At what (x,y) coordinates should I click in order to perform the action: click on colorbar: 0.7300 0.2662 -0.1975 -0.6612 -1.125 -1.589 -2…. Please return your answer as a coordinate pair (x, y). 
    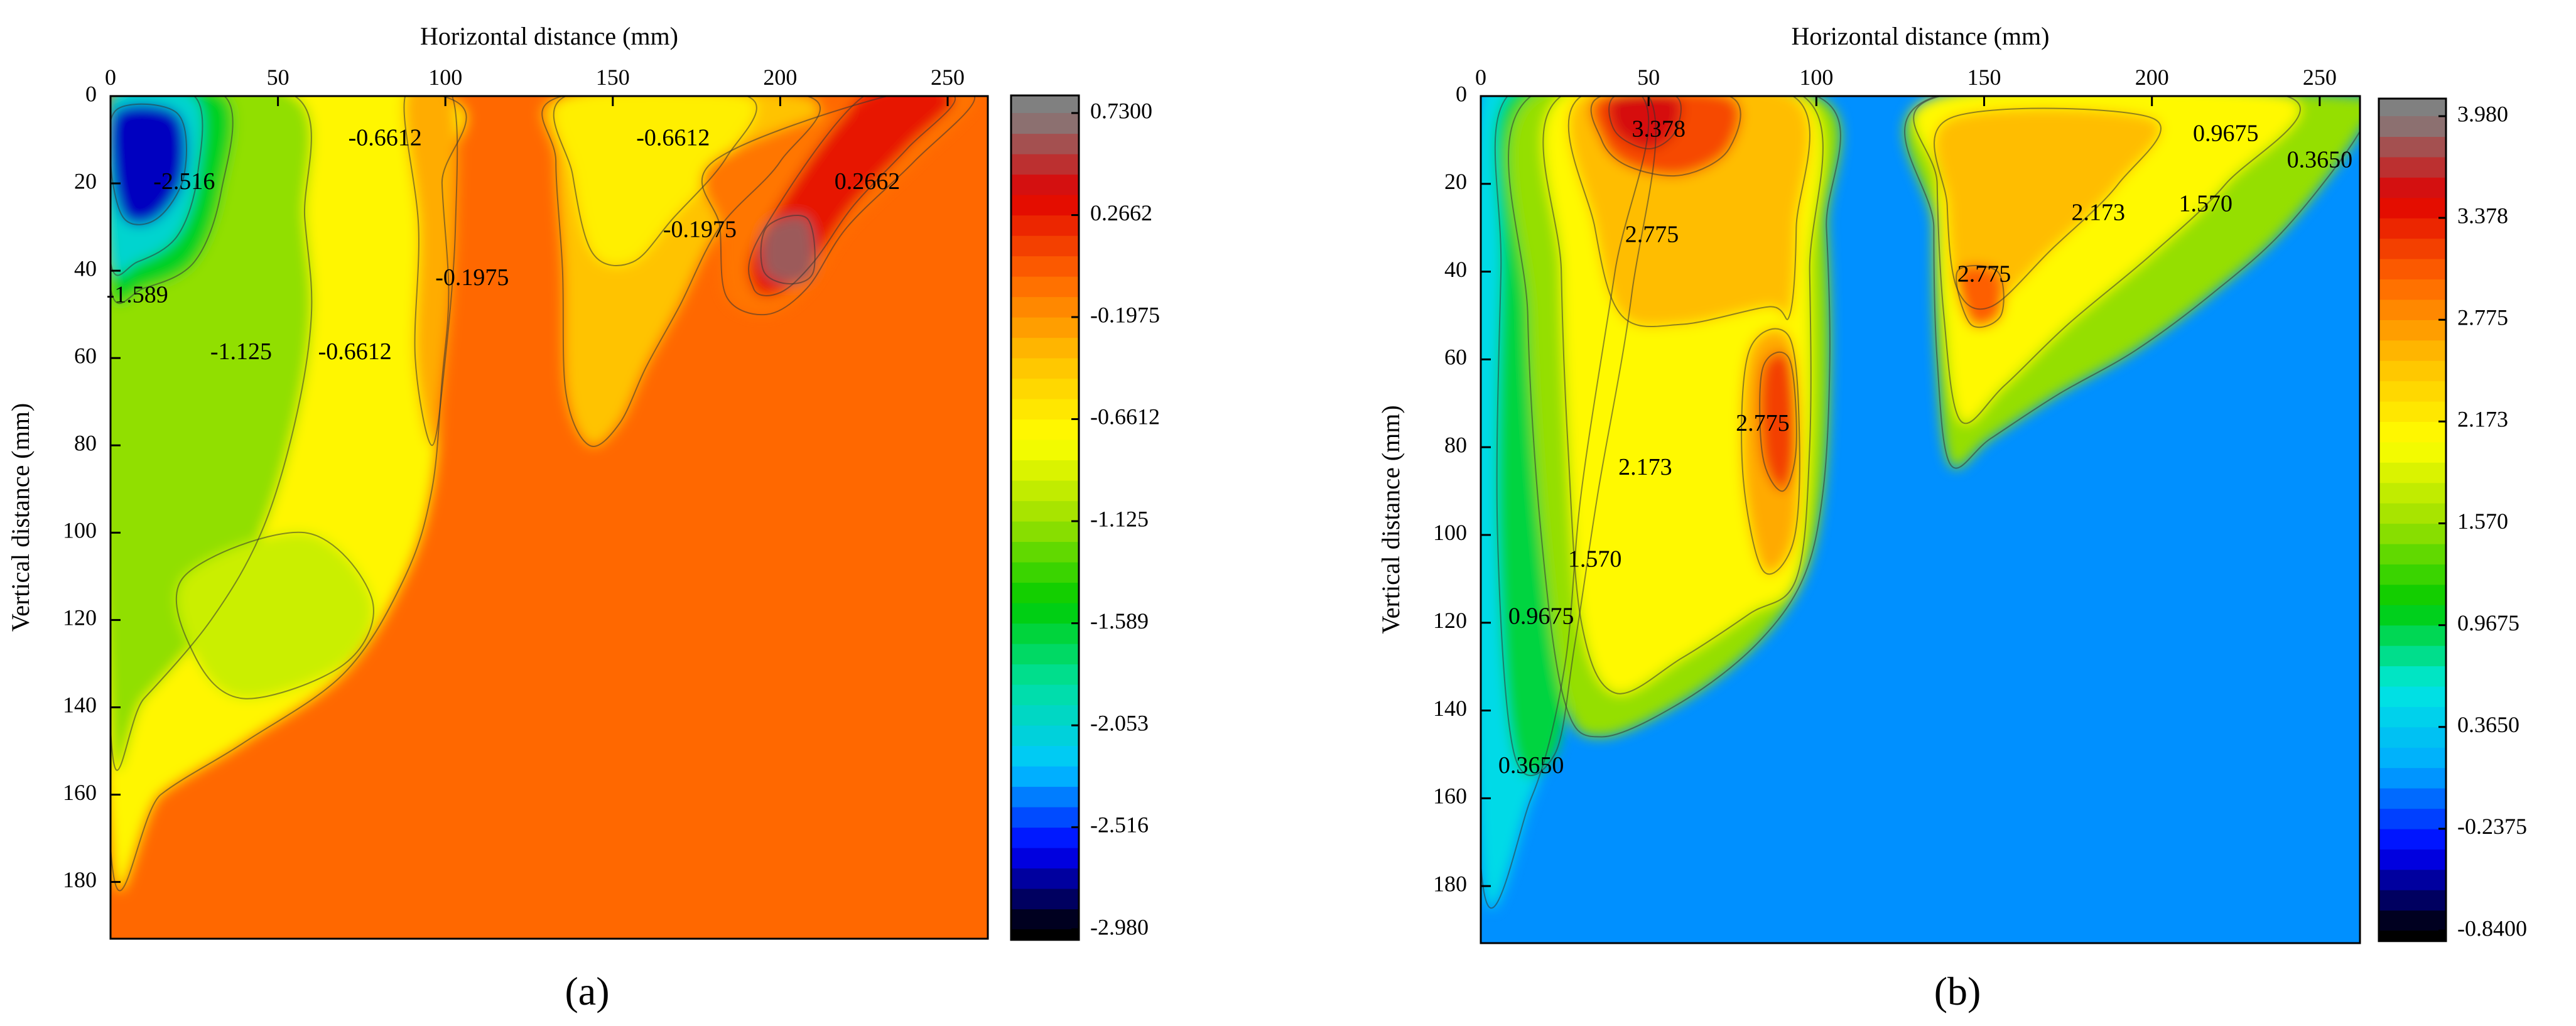
    Looking at the image, I should click on (1085, 517).